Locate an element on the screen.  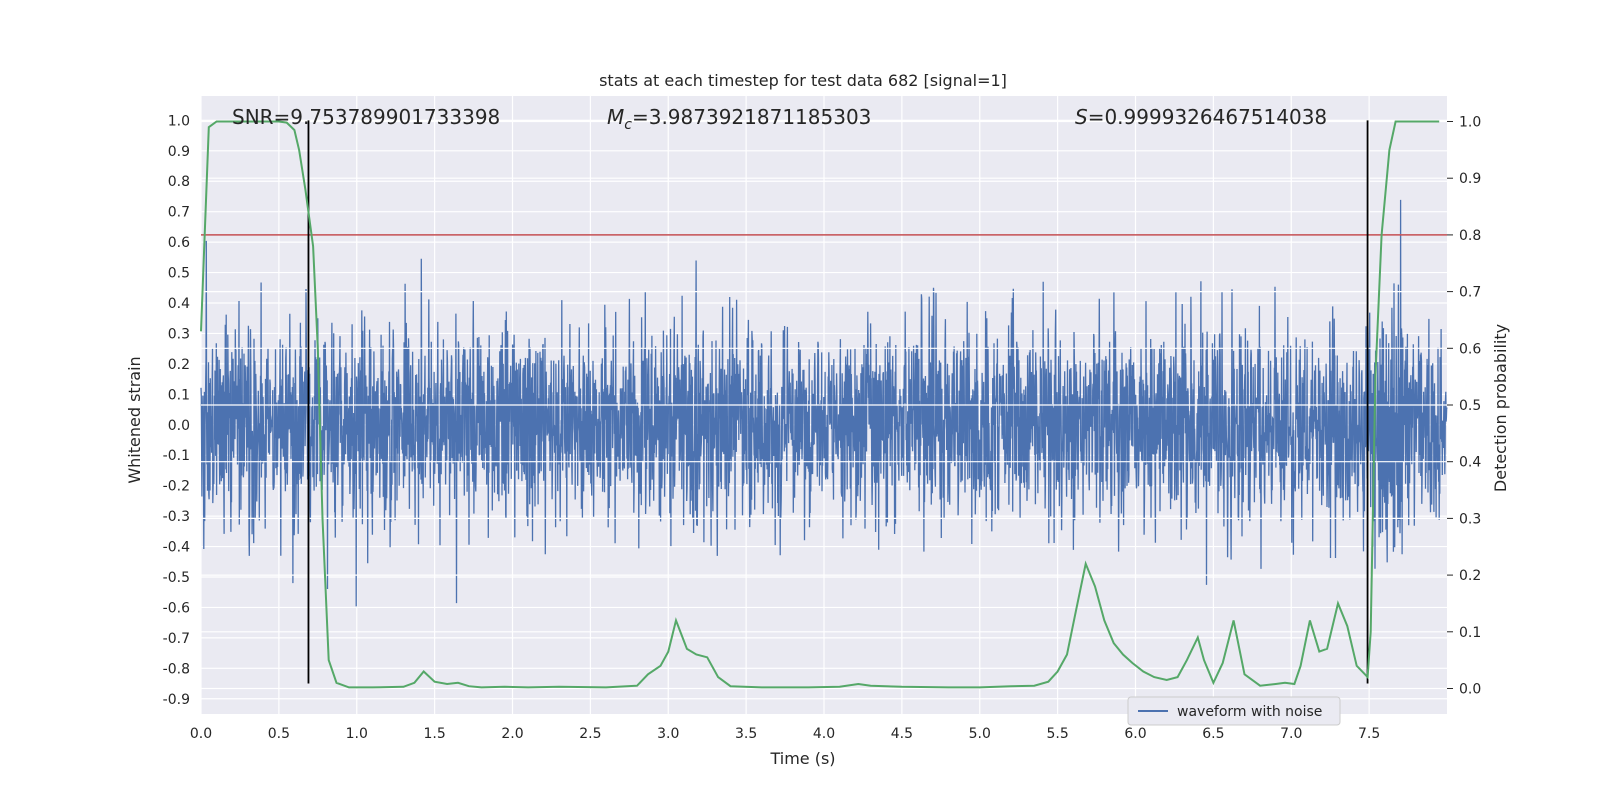
x-tick-label: 0.5 is located at coordinates (279, 734).